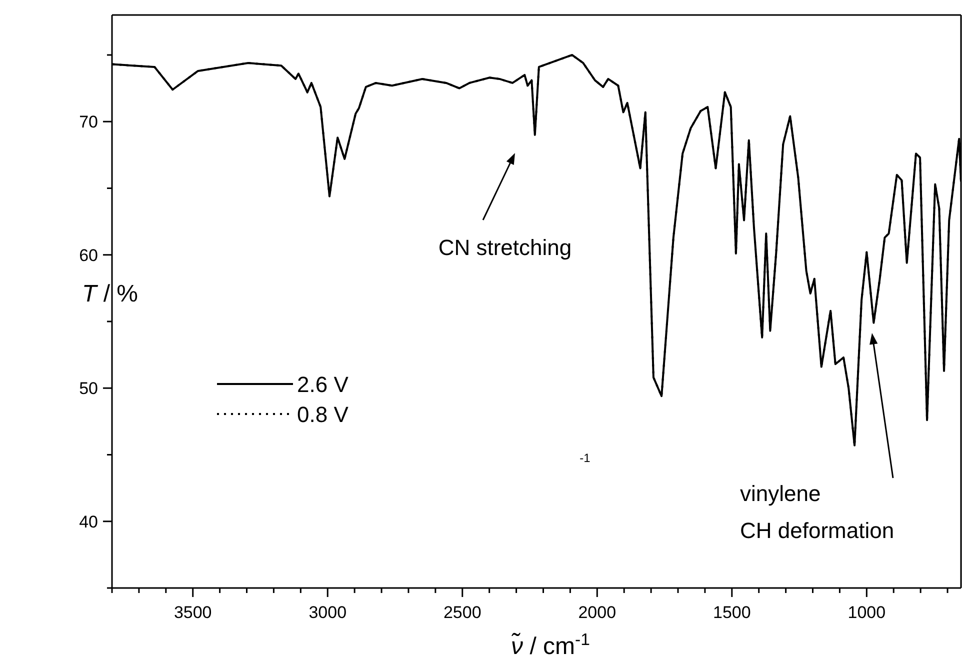  Describe the element at coordinates (327, 612) in the screenshot. I see `x-tick-label: 3000` at that location.